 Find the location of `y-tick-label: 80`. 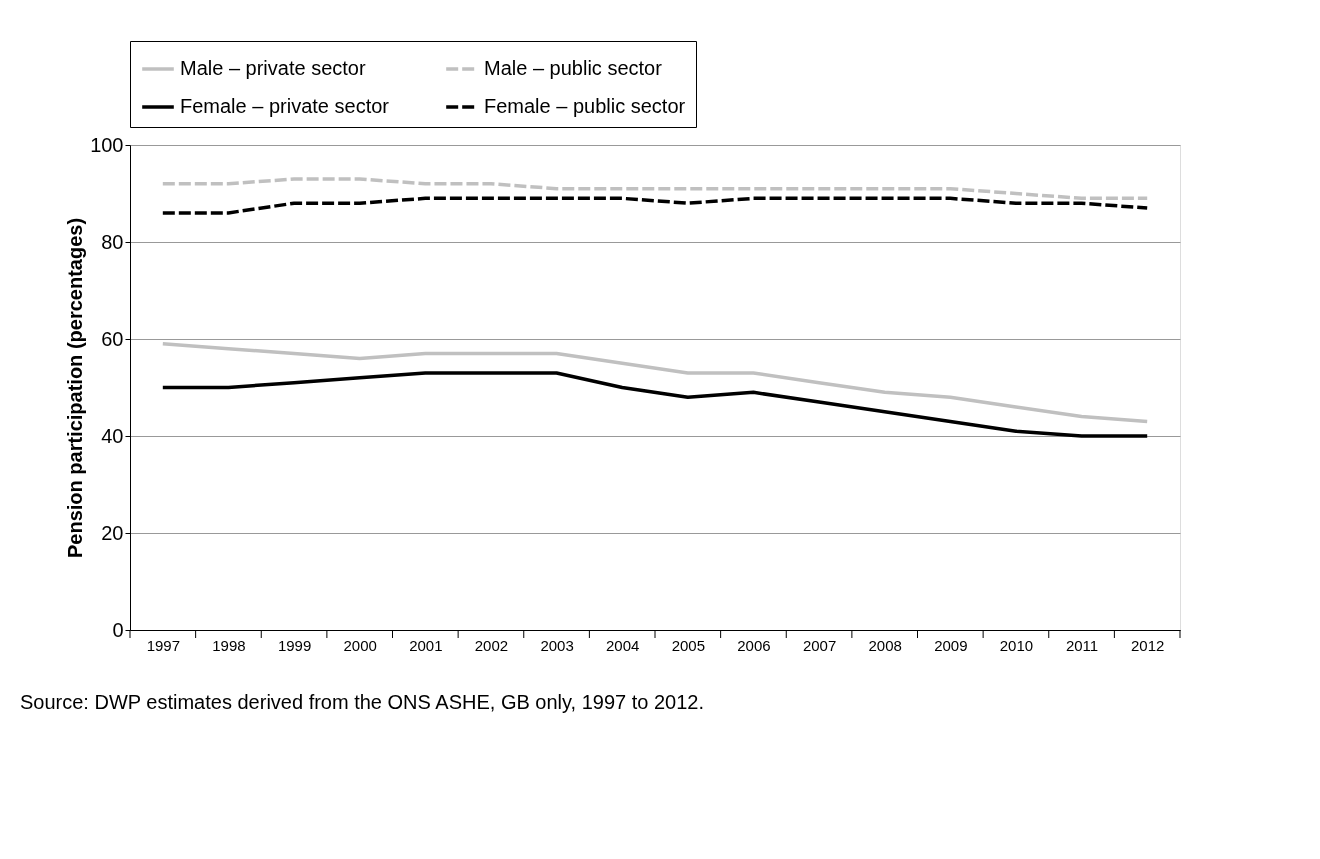

y-tick-label: 80 is located at coordinates (112, 241).